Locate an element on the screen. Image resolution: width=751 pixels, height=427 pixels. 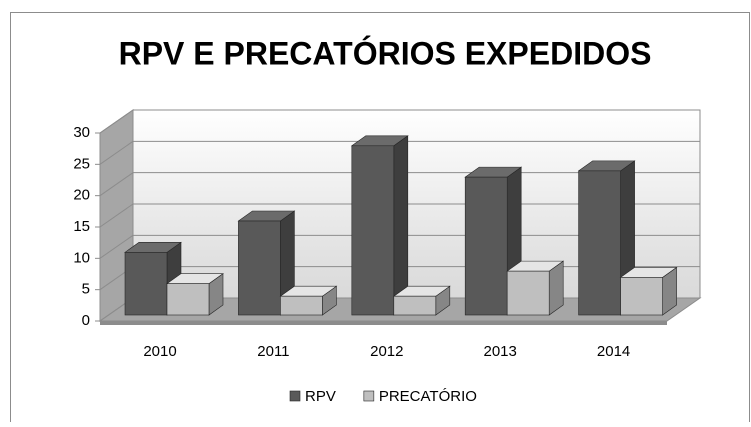
x-tick-label: 2013 is located at coordinates (500, 351).